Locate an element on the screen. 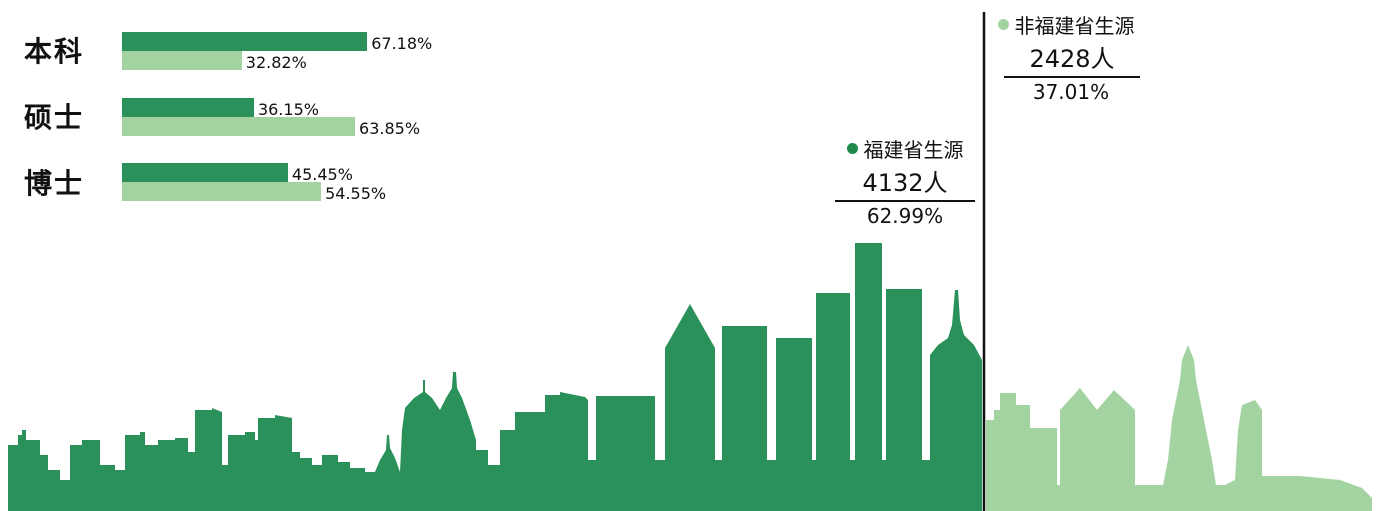  label-master-fujian: 36.15% is located at coordinates (288, 109).